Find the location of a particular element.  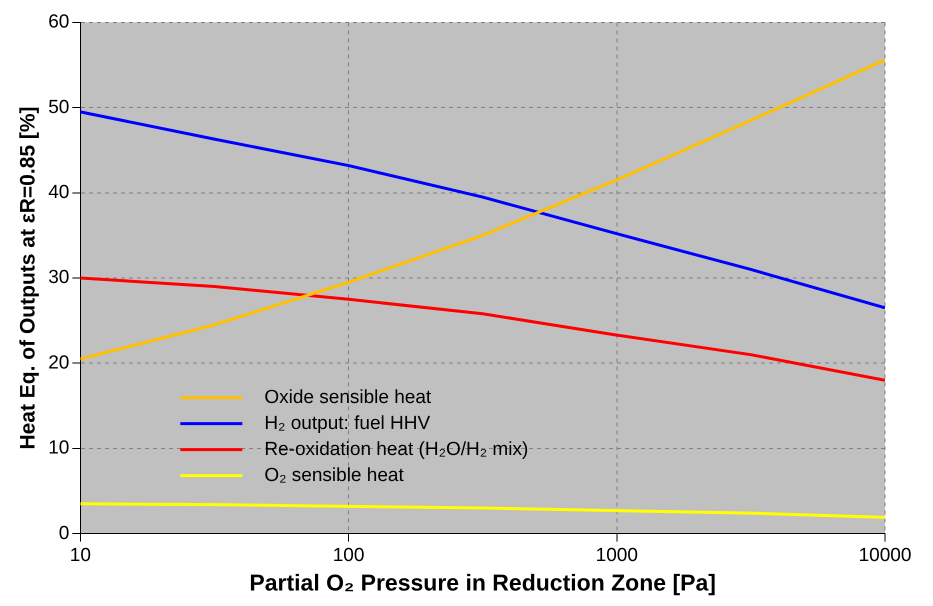

x-axis-title: Partial O₂ Pressure in Reduction Zone [Pa] is located at coordinates (482, 583).